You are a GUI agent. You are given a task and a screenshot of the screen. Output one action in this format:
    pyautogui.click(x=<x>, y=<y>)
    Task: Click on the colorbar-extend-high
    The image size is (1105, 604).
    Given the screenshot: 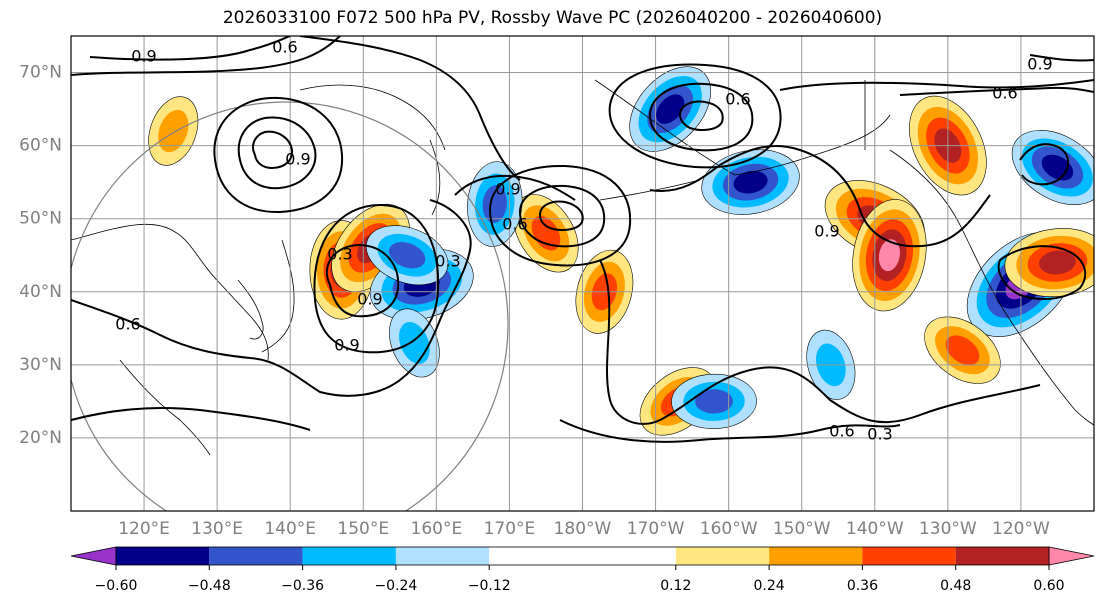 What is the action you would take?
    pyautogui.click(x=1071, y=556)
    